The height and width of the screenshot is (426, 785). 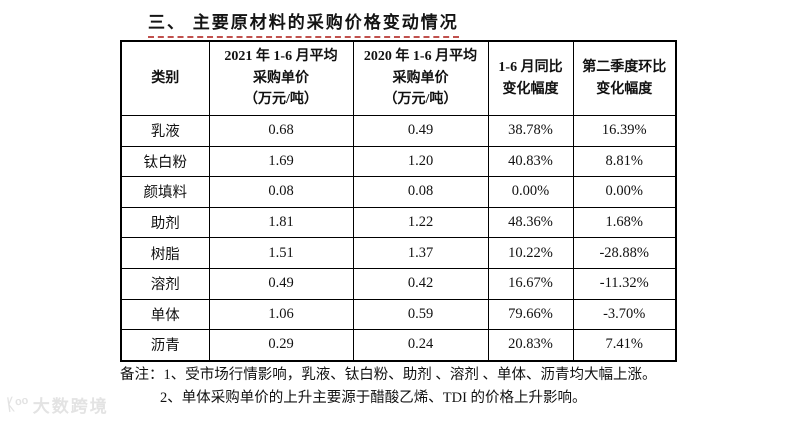 I want to click on table-row: 溶剂 0.49 0.42 16.67% -11.32%, so click(x=398, y=283).